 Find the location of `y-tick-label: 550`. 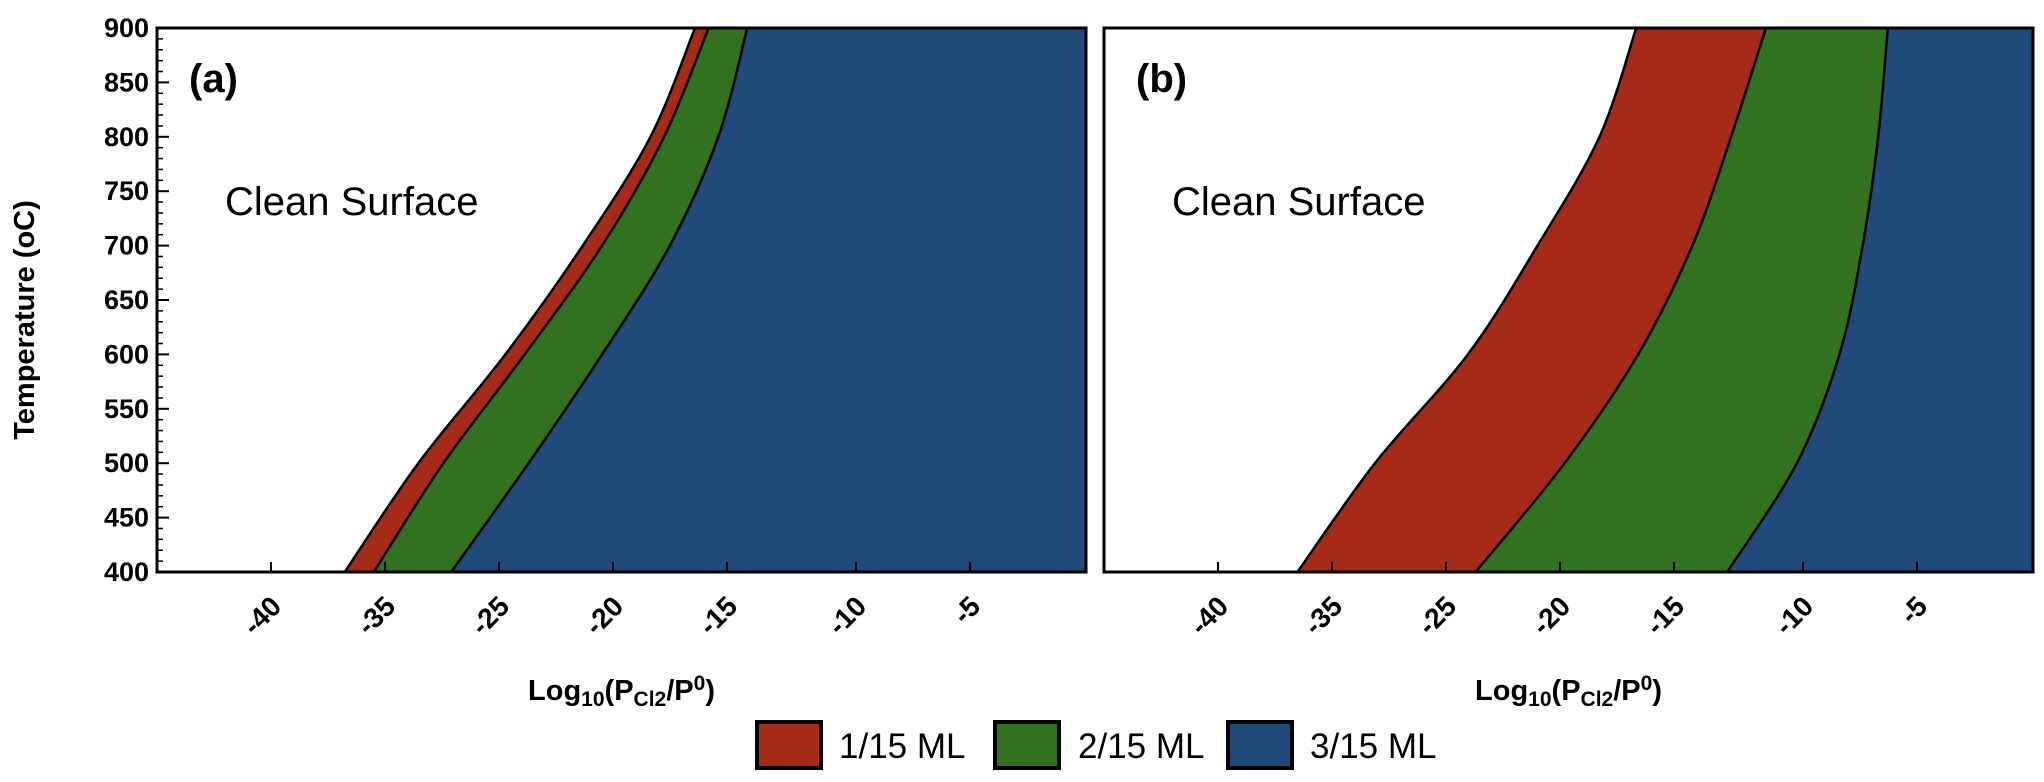

y-tick-label: 550 is located at coordinates (126, 409).